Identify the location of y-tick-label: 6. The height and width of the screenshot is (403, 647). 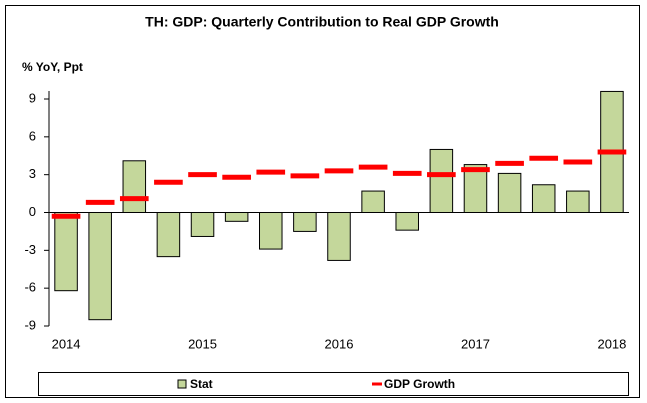
(32, 135).